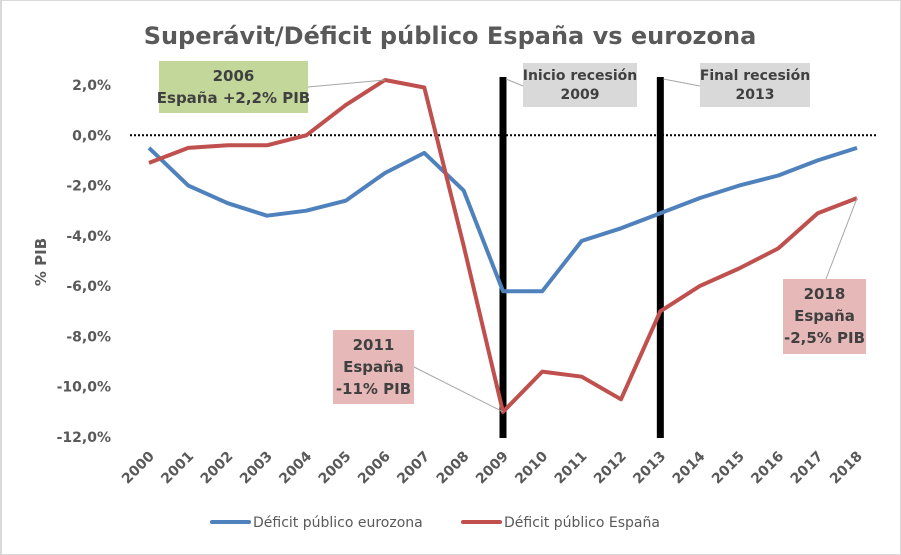  What do you see at coordinates (373, 389) in the screenshot?
I see `annotation-text: -11% PIB` at bounding box center [373, 389].